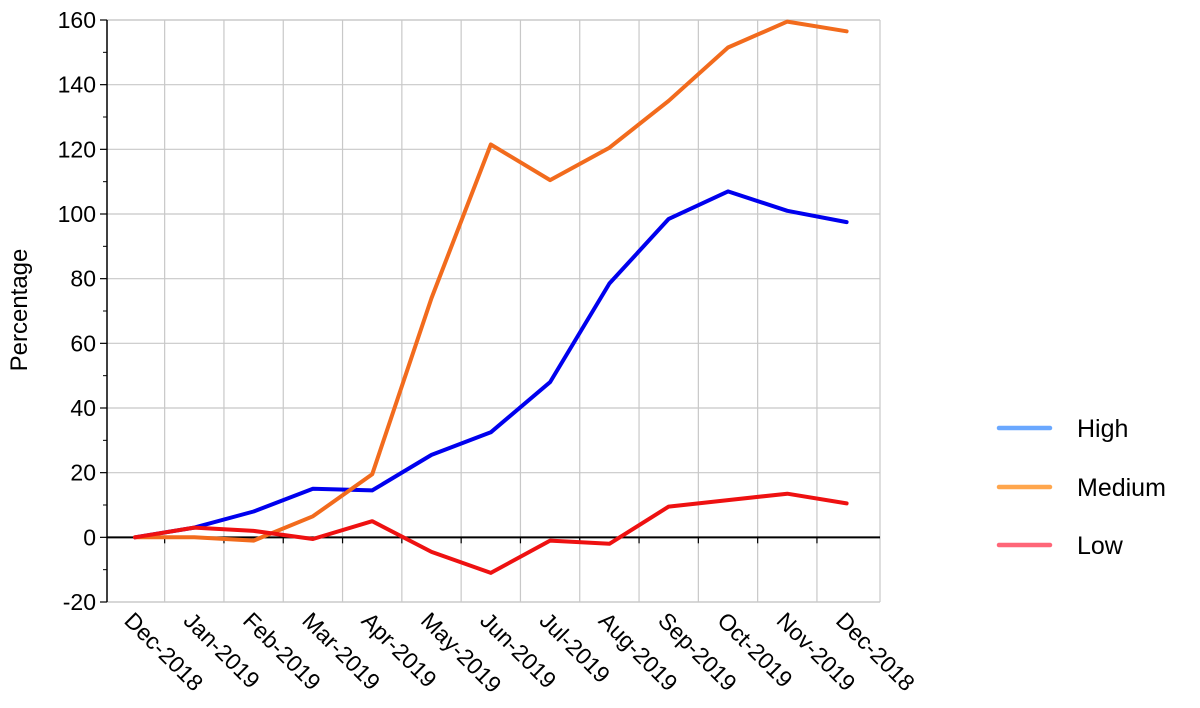 This screenshot has width=1200, height=708. What do you see at coordinates (1121, 488) in the screenshot?
I see `legend-label-medium: Medium` at bounding box center [1121, 488].